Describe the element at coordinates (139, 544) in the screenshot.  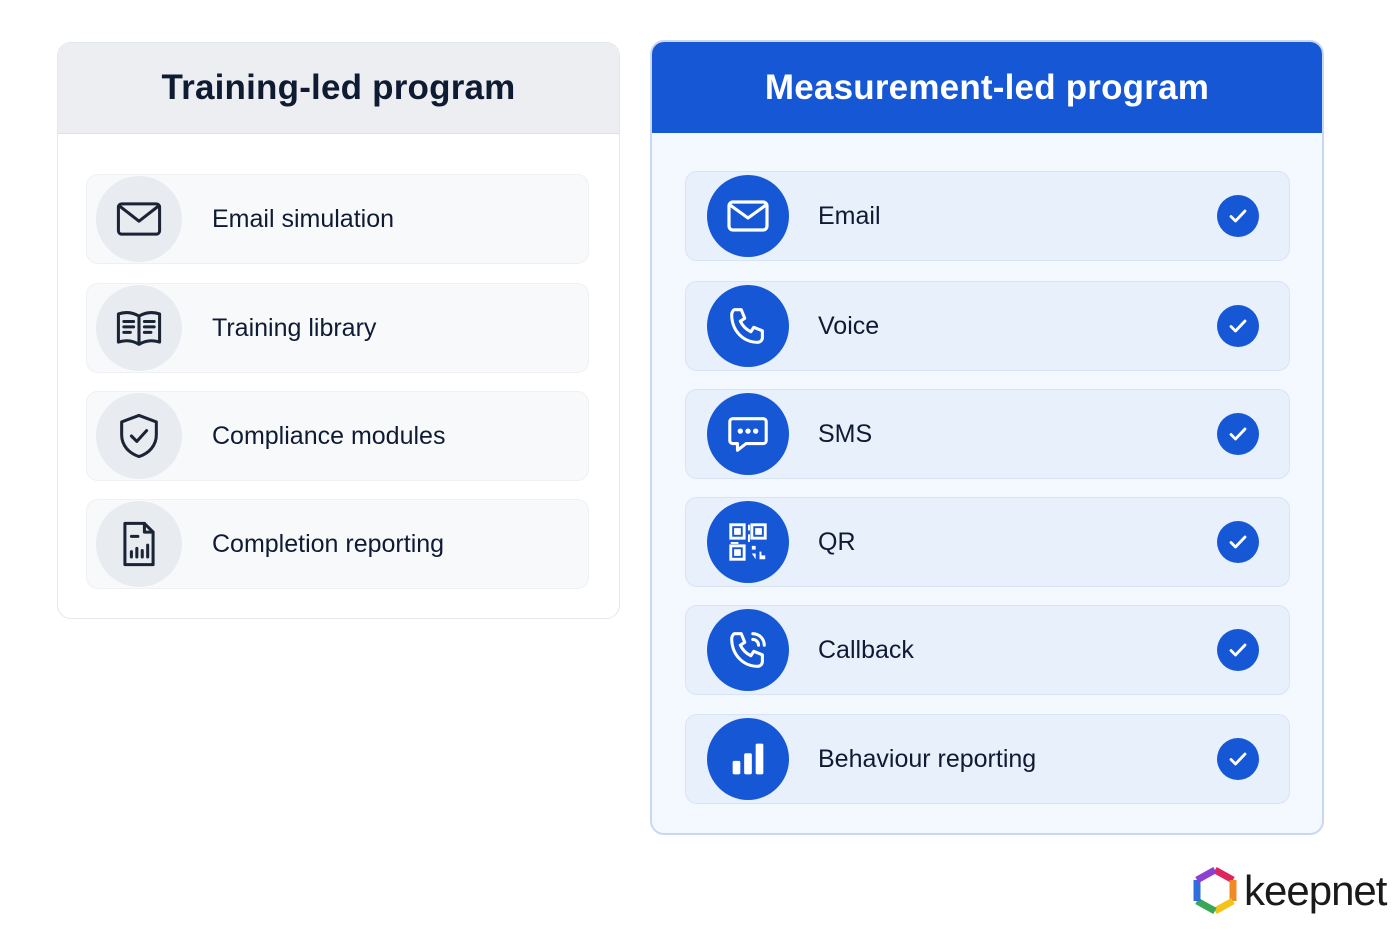
I see `report-document-icon` at that location.